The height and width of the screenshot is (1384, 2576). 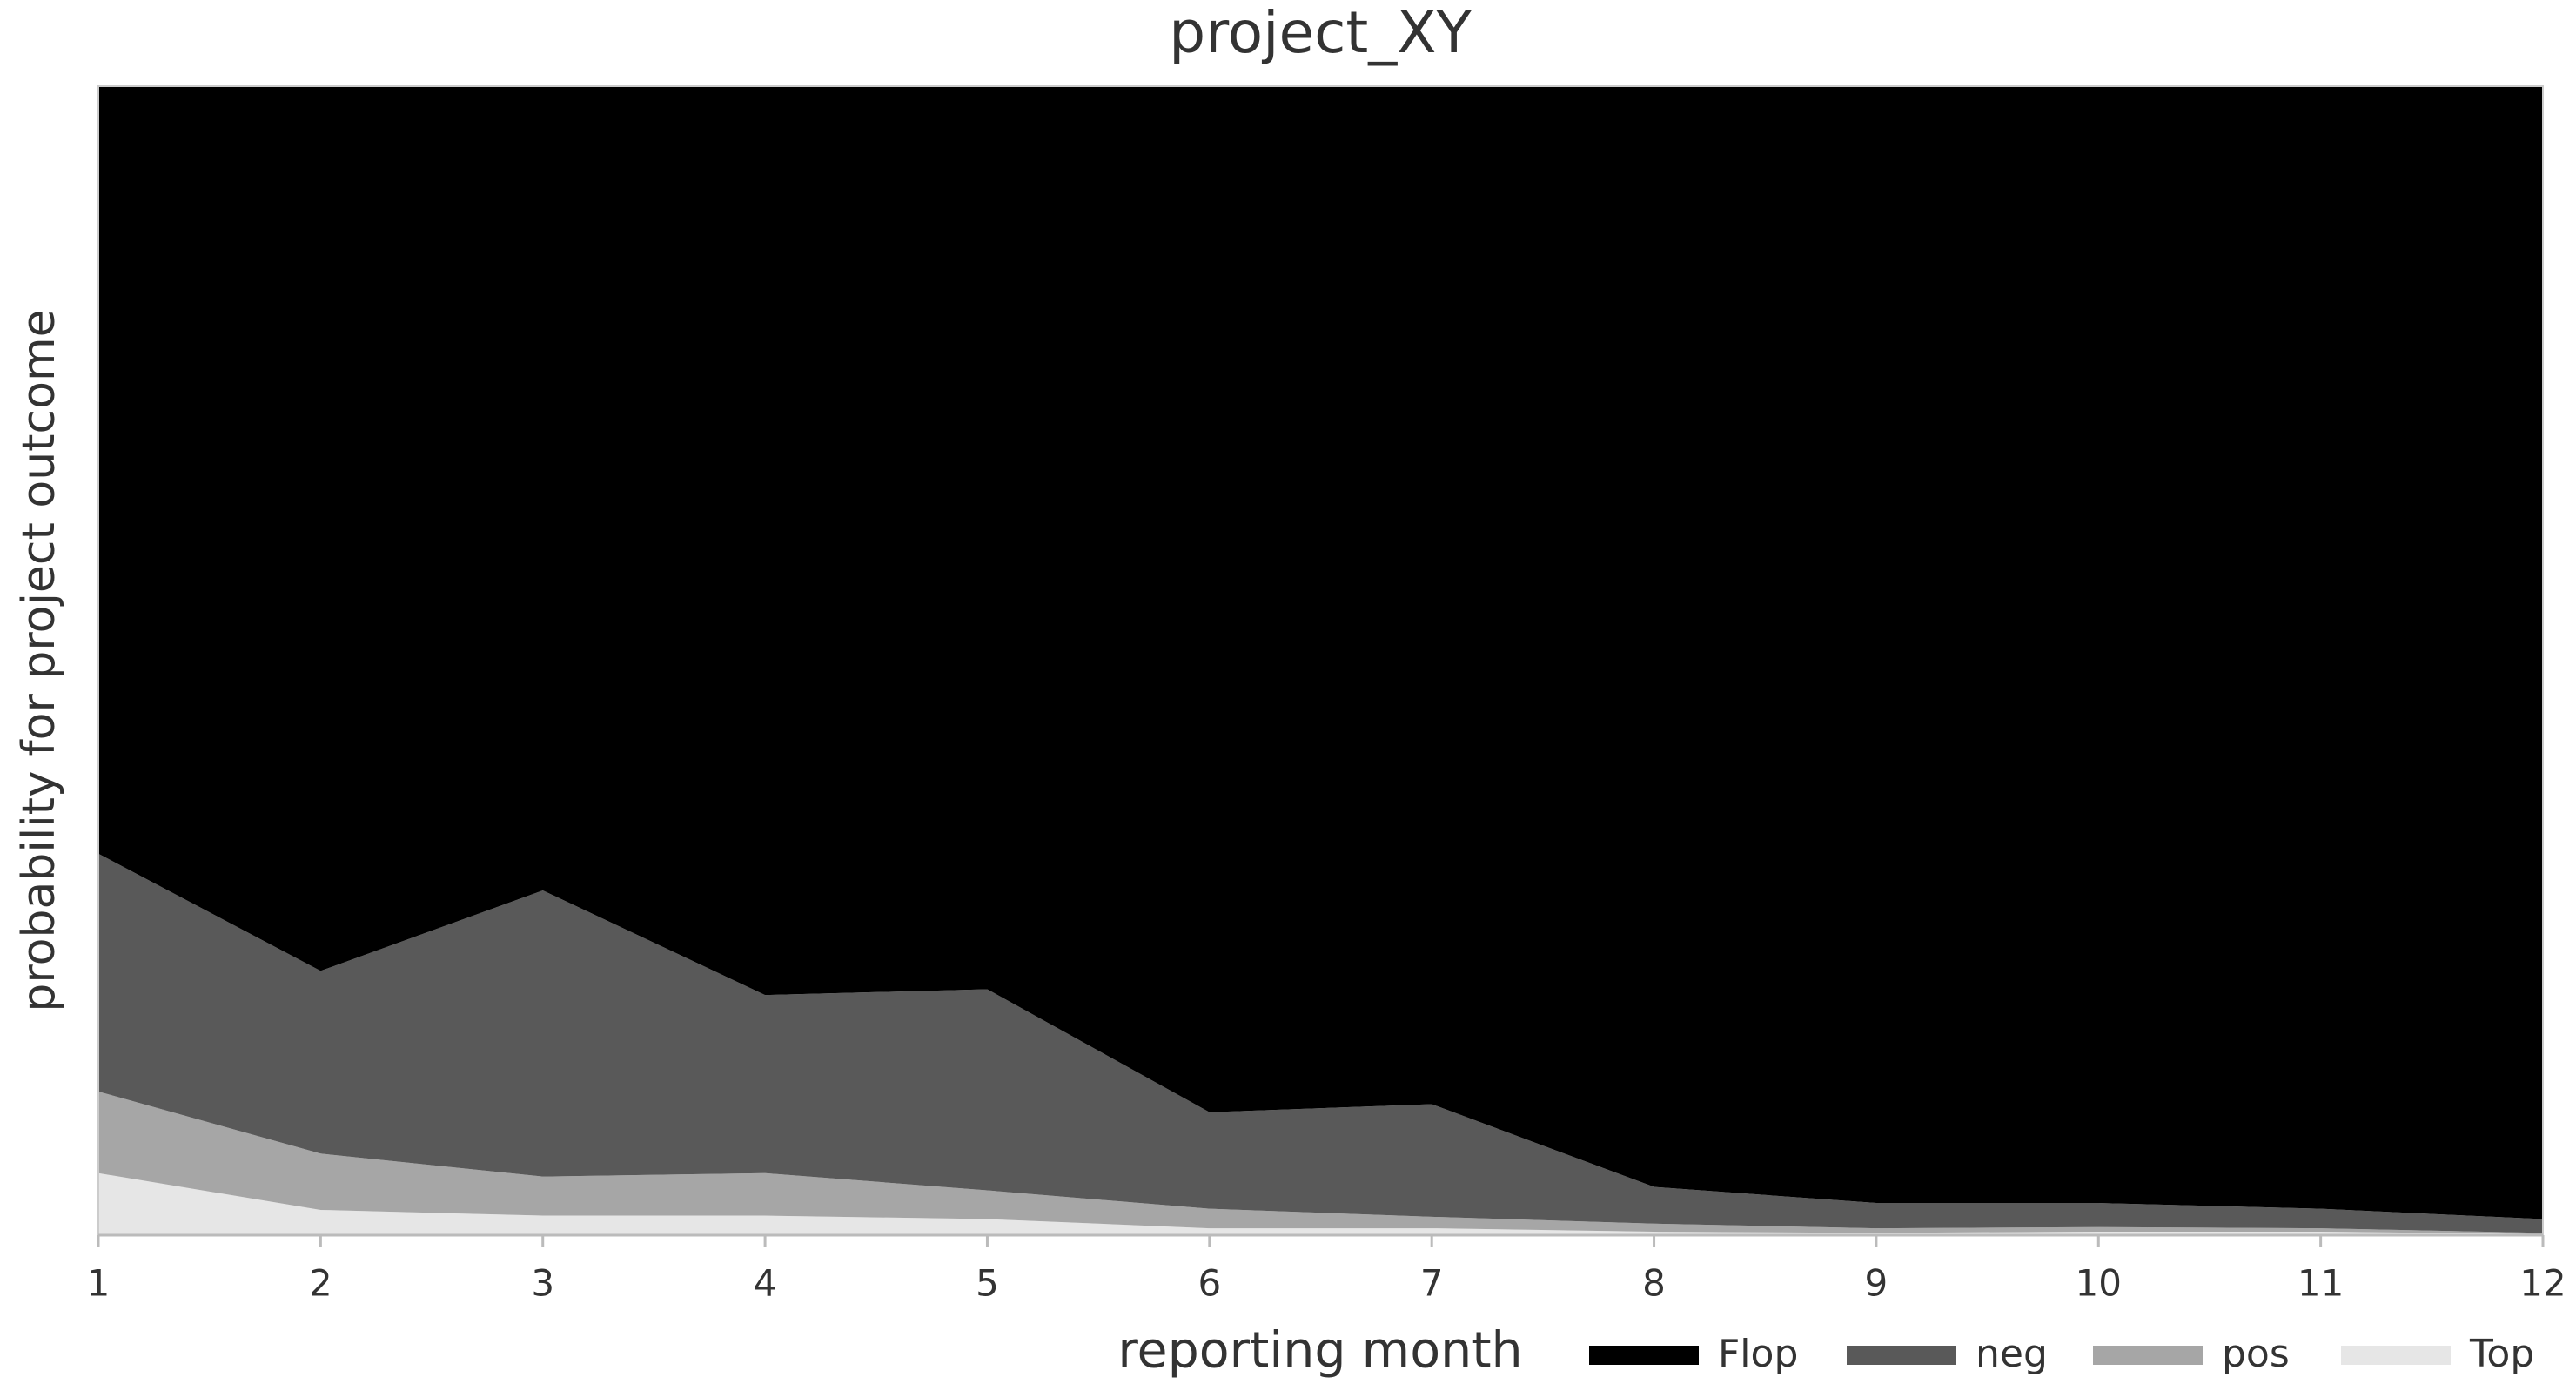 I want to click on x-tick-label: 1, so click(x=99, y=1283).